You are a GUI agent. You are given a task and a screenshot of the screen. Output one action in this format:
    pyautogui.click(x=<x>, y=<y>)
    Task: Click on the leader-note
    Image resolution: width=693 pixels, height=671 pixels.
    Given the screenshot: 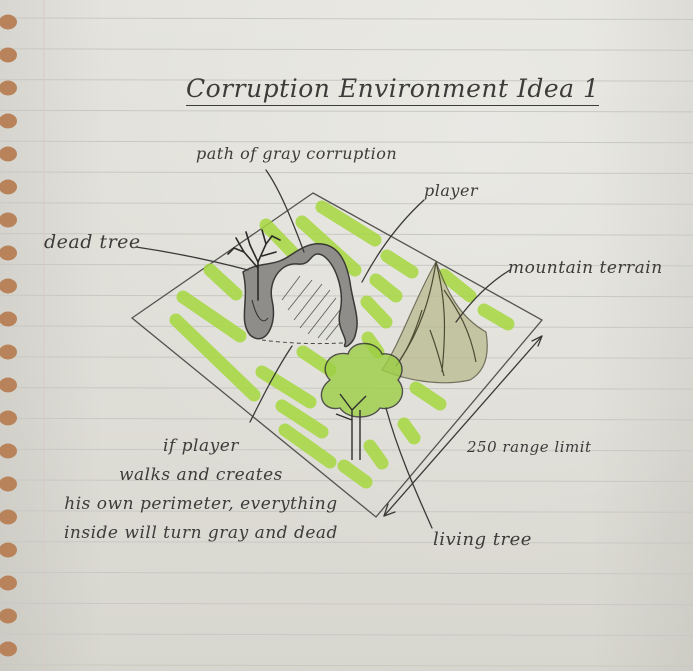 What is the action you would take?
    pyautogui.click(x=271, y=384)
    